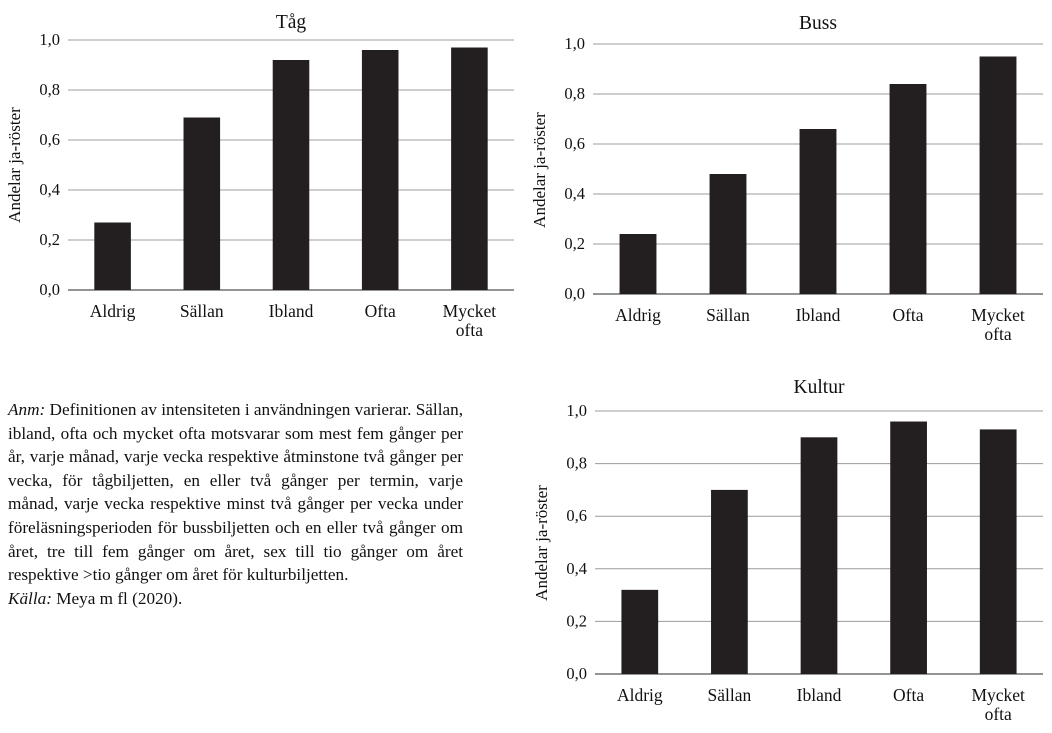 The height and width of the screenshot is (733, 1052). What do you see at coordinates (818, 23) in the screenshot?
I see `chart-title: Buss` at bounding box center [818, 23].